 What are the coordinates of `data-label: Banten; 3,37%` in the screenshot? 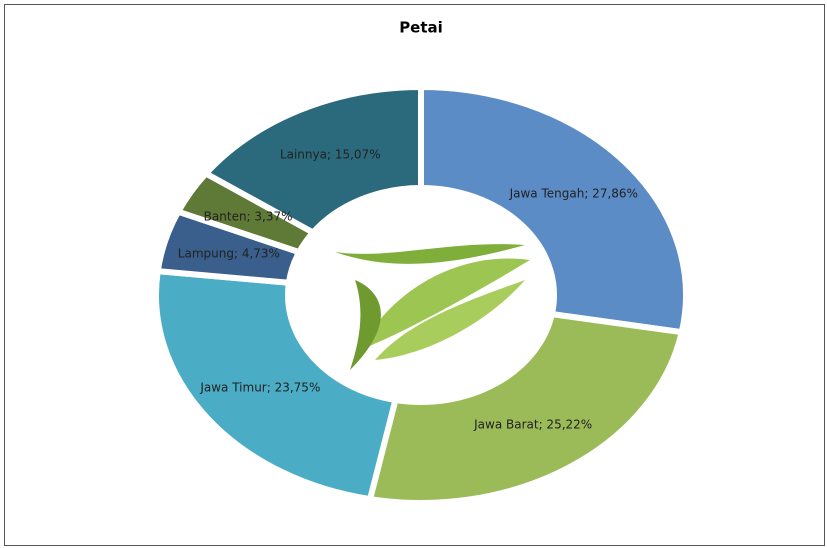 It's located at (248, 217).